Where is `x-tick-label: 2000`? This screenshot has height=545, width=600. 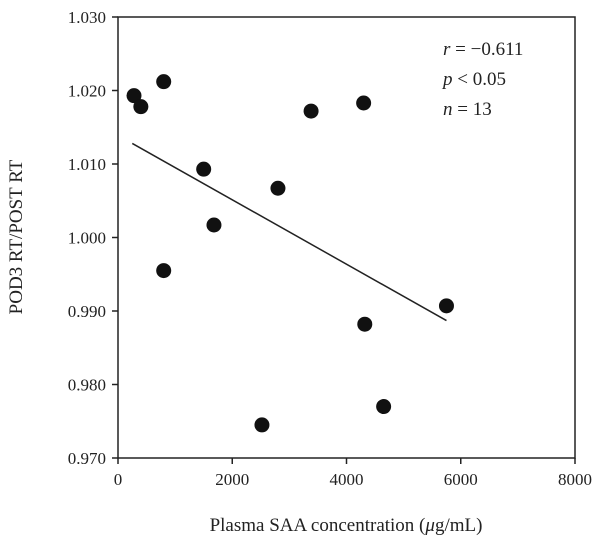 x-tick-label: 2000 is located at coordinates (232, 479).